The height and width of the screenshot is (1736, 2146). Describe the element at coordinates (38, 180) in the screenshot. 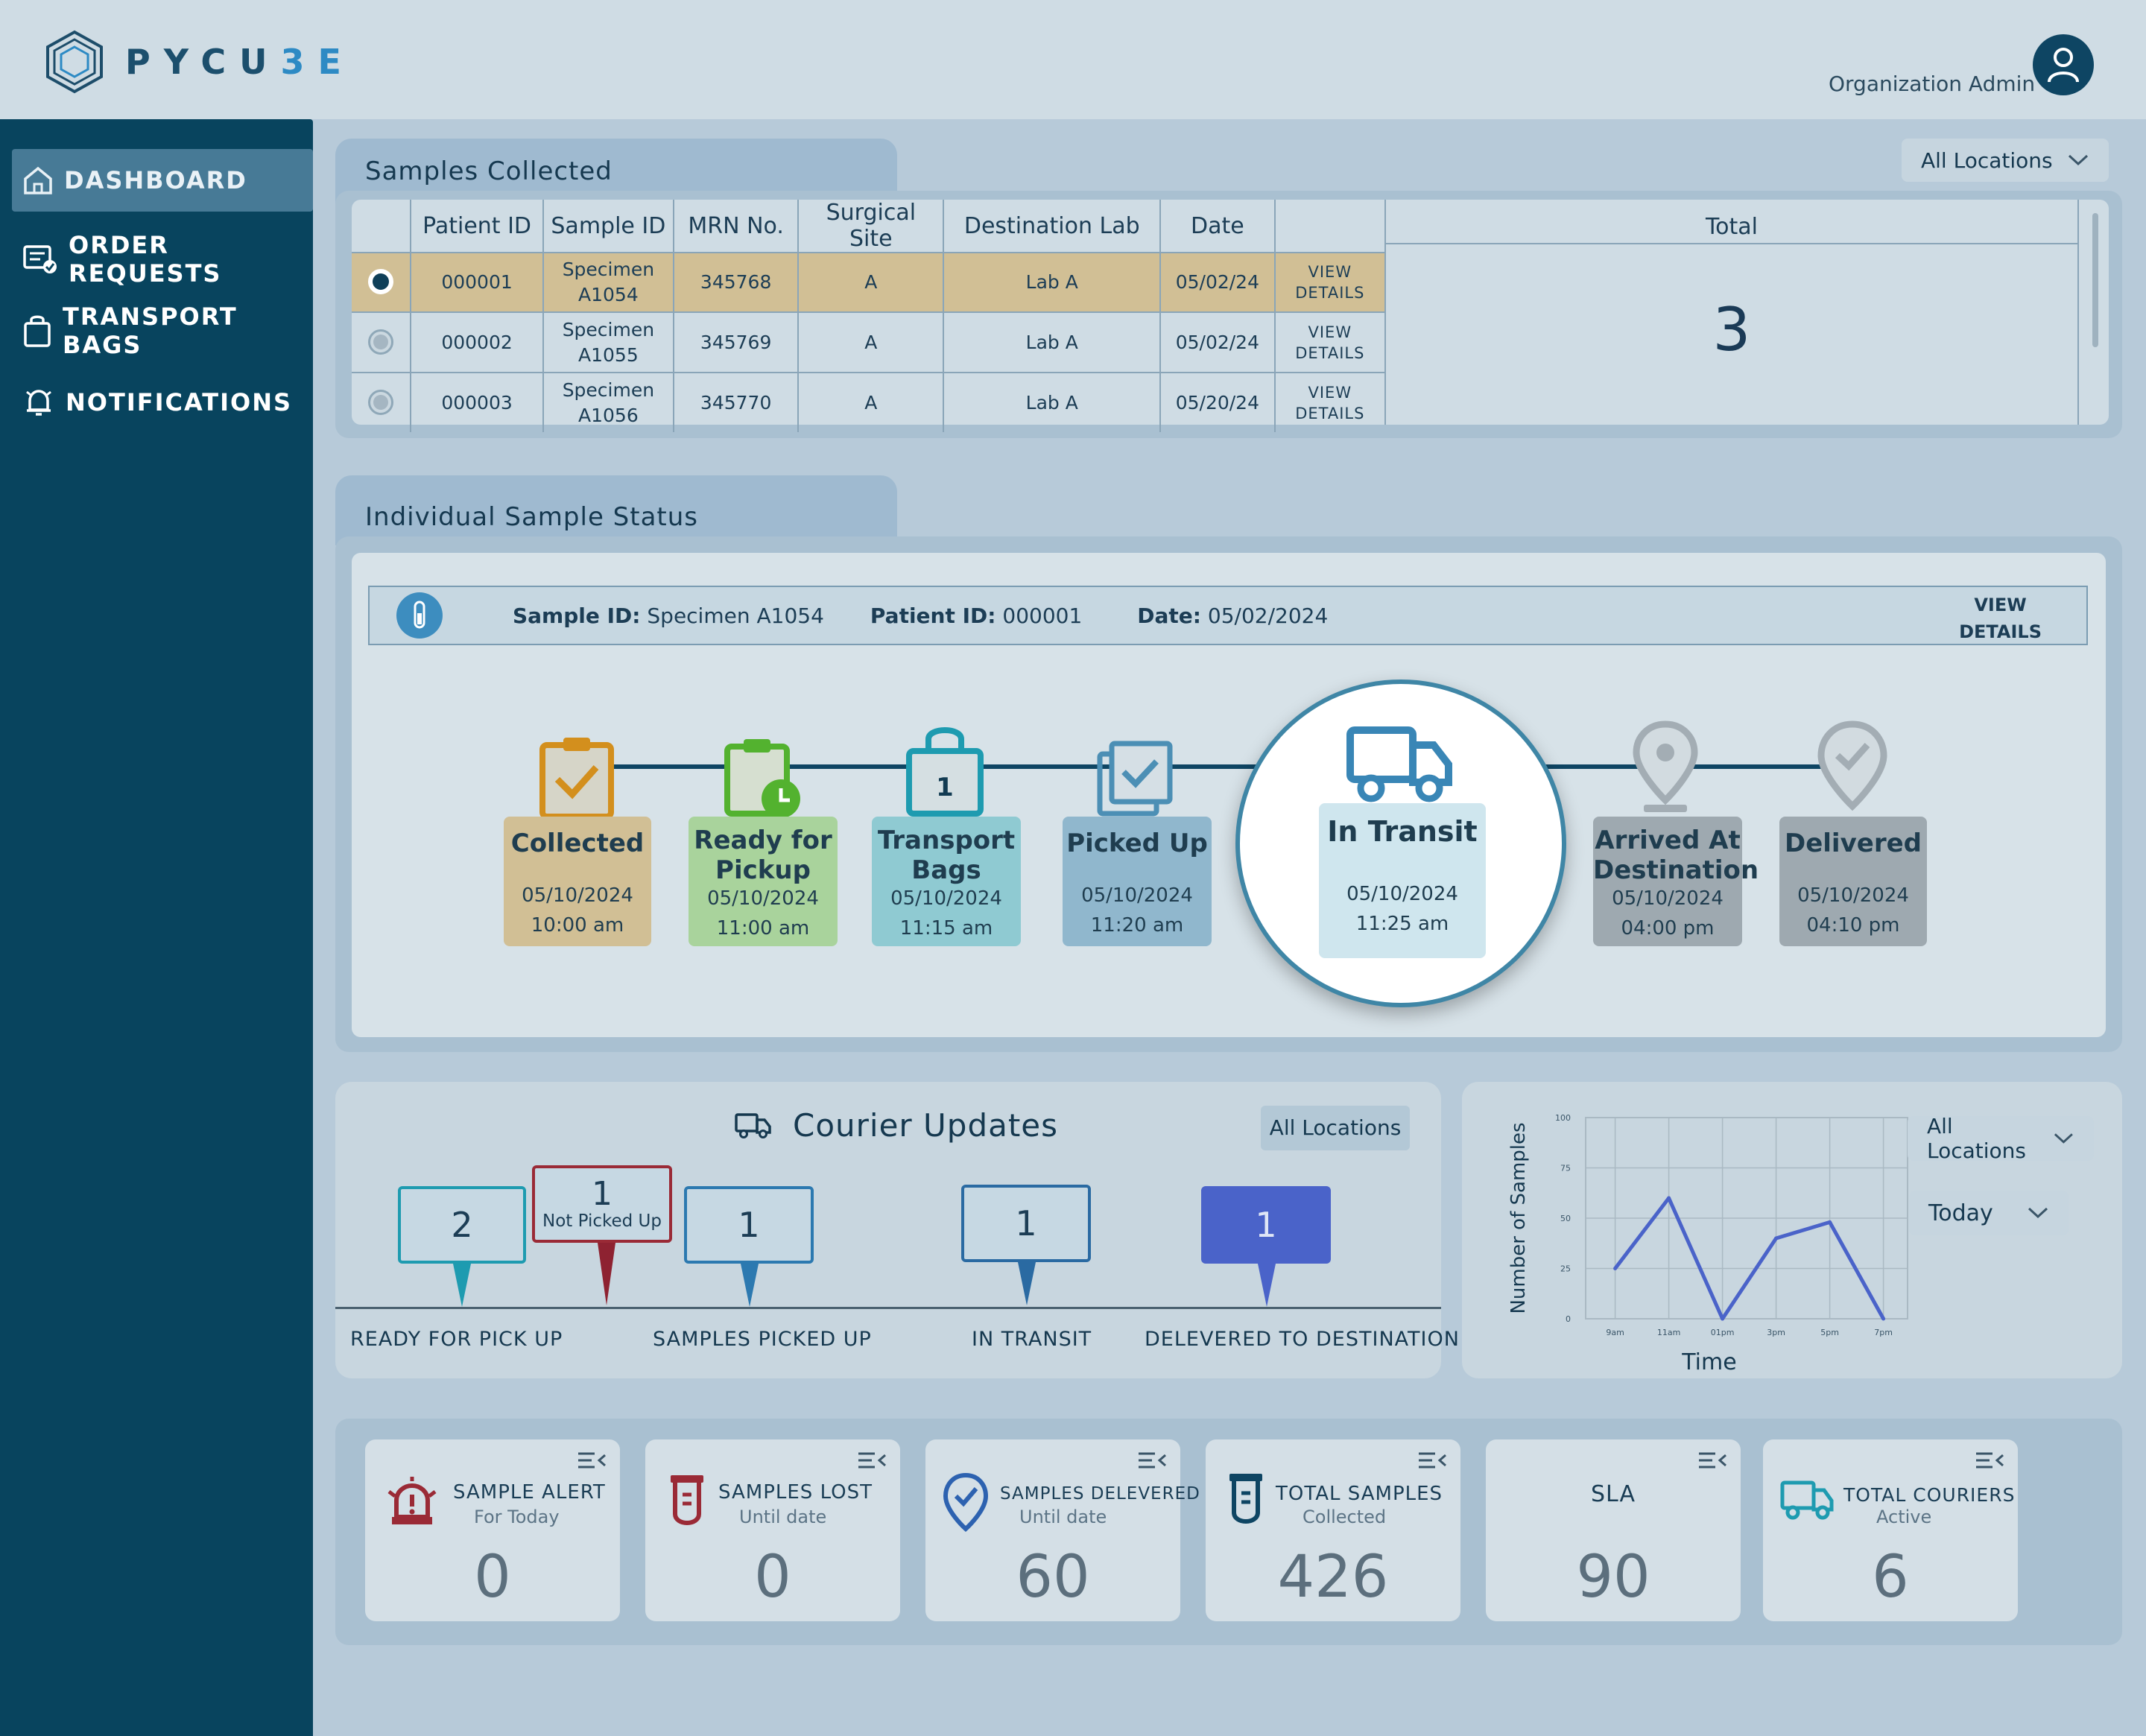

I see `home-icon` at that location.